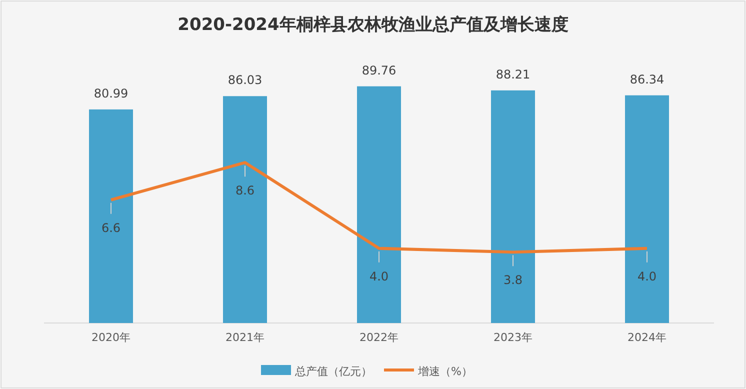 This screenshot has height=389, width=746. I want to click on x-tick-label: 2021年, so click(245, 337).